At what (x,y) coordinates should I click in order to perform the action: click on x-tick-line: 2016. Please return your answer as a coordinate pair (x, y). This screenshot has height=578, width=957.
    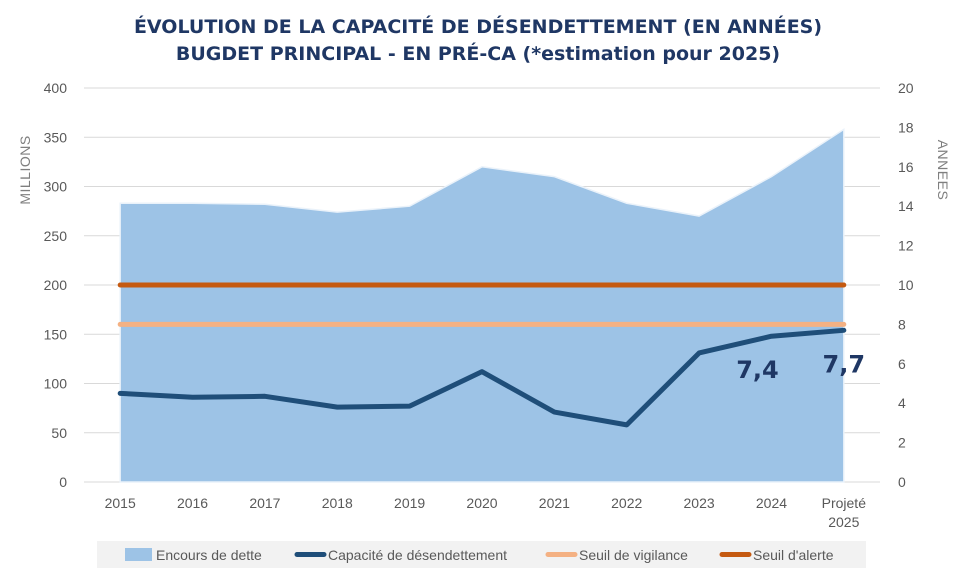
    Looking at the image, I should click on (192, 503).